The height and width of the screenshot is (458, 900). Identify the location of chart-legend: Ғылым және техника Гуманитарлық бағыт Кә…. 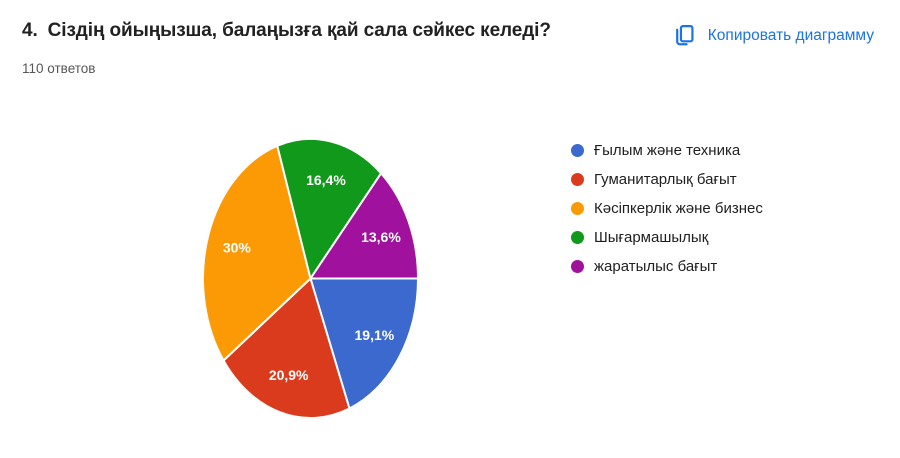
(667, 208).